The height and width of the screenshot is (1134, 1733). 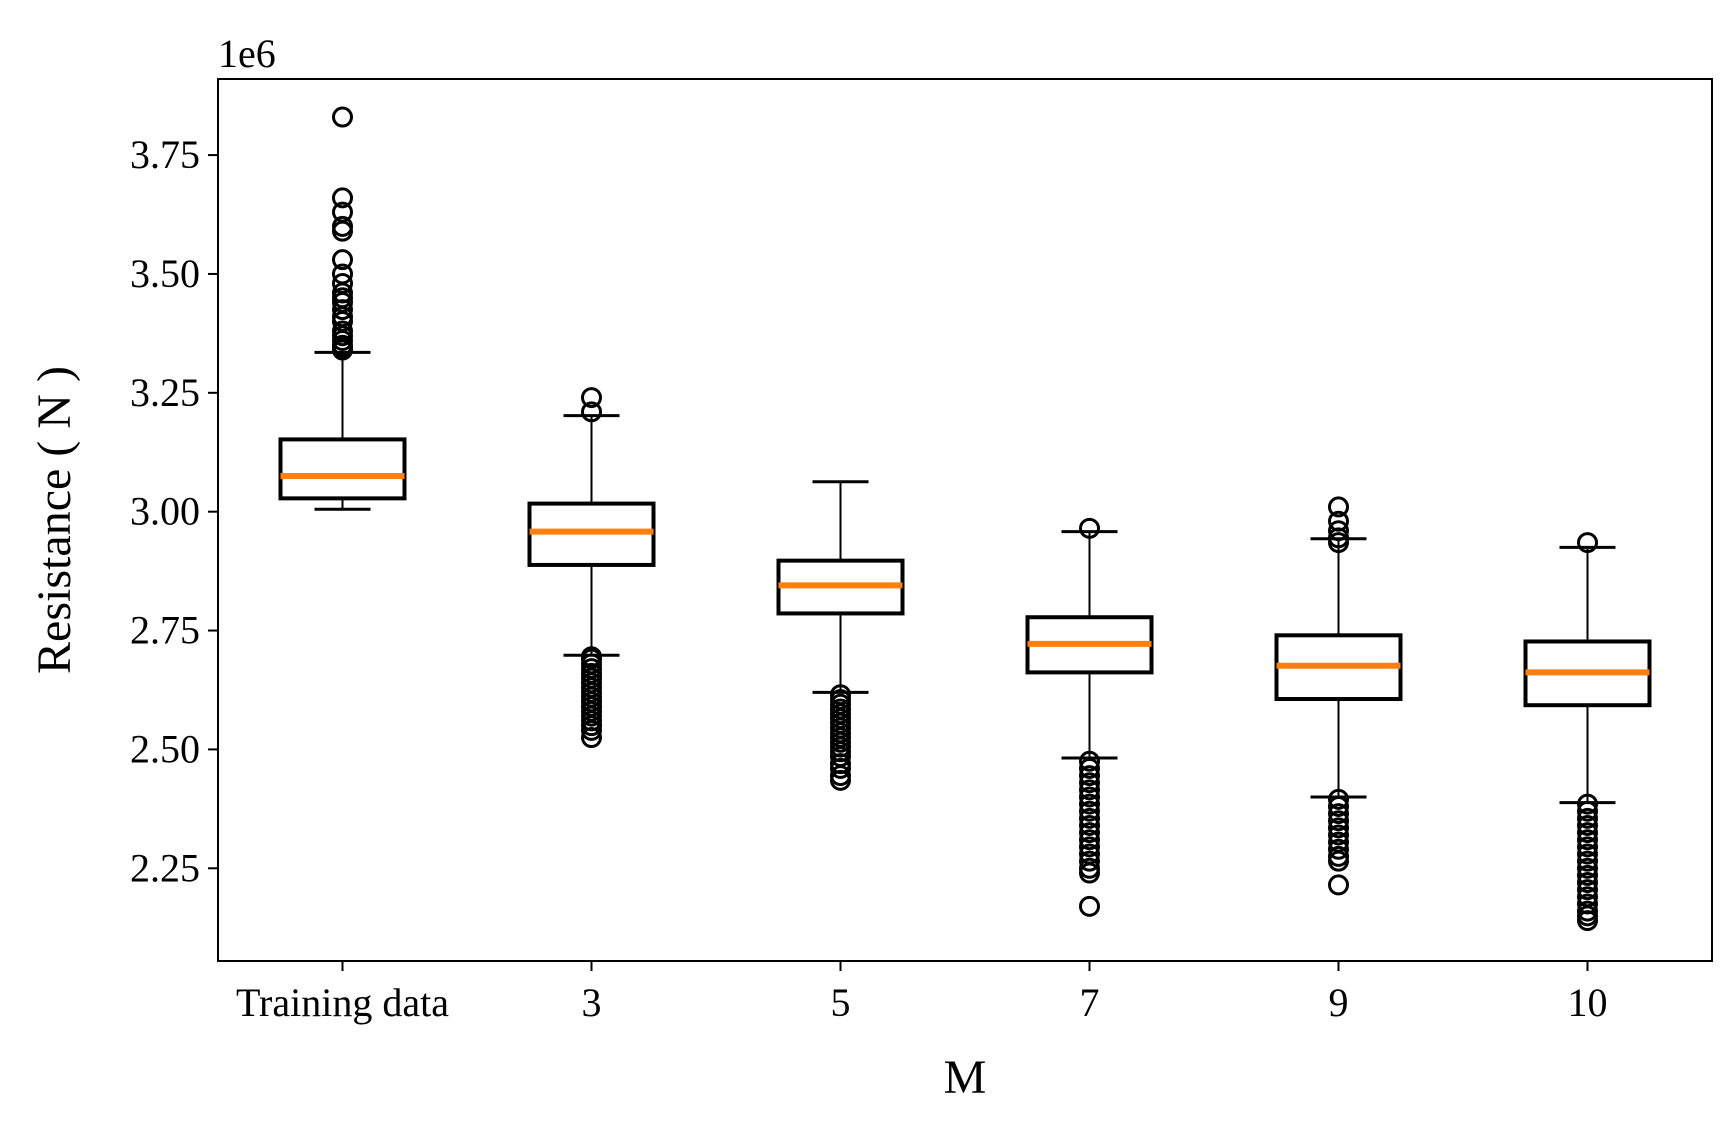 What do you see at coordinates (342, 1002) in the screenshot?
I see `x-tick-label: Training data` at bounding box center [342, 1002].